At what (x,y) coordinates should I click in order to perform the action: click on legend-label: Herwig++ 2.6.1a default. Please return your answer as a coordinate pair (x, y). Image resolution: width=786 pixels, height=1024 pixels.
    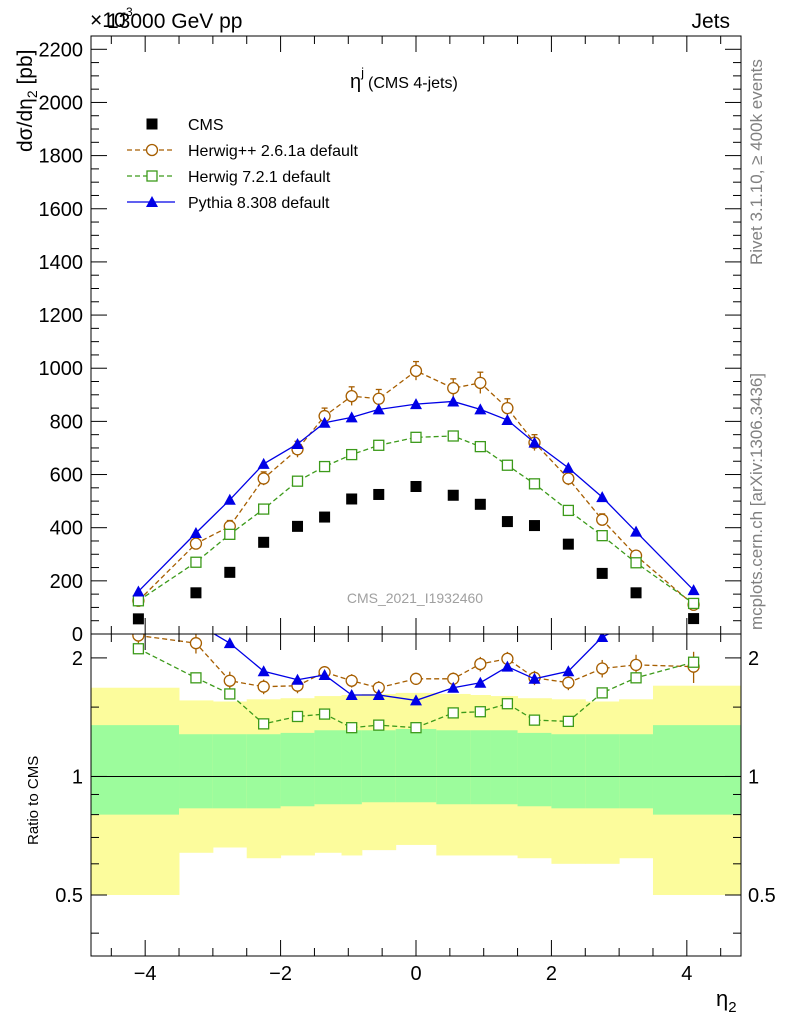
    Looking at the image, I should click on (273, 151).